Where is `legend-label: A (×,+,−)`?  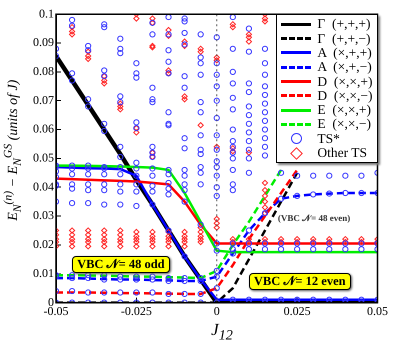
legend-label: A (×,+,−) is located at coordinates (344, 67).